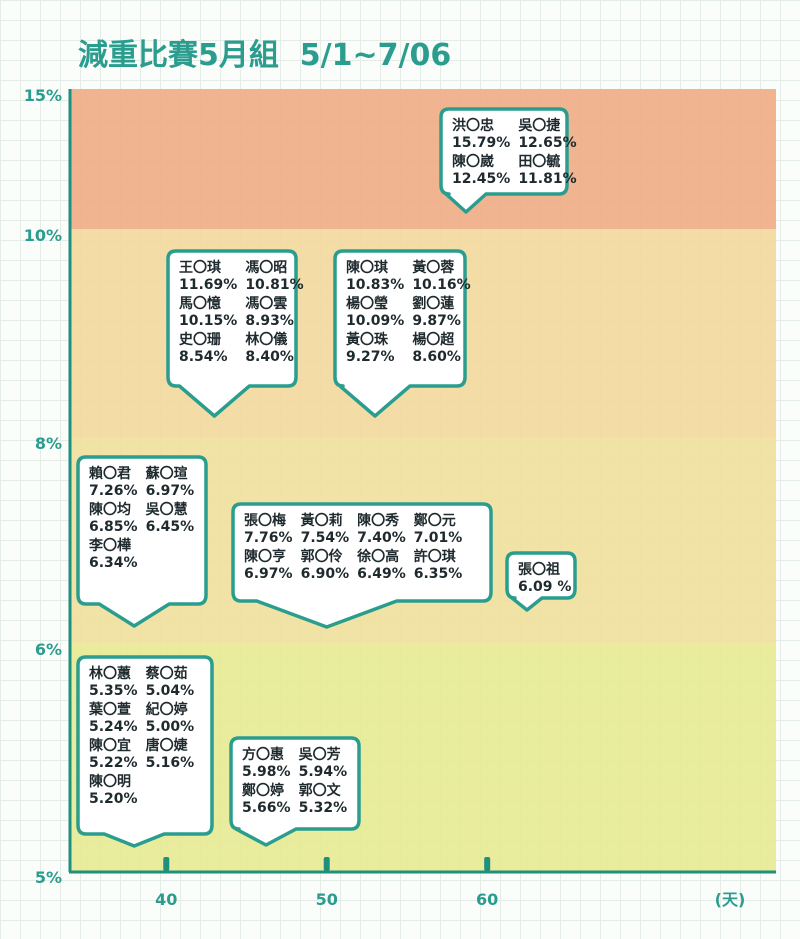  What do you see at coordinates (381, 530) in the screenshot?
I see `participant-entry: 陳〇秀 7.40%` at bounding box center [381, 530].